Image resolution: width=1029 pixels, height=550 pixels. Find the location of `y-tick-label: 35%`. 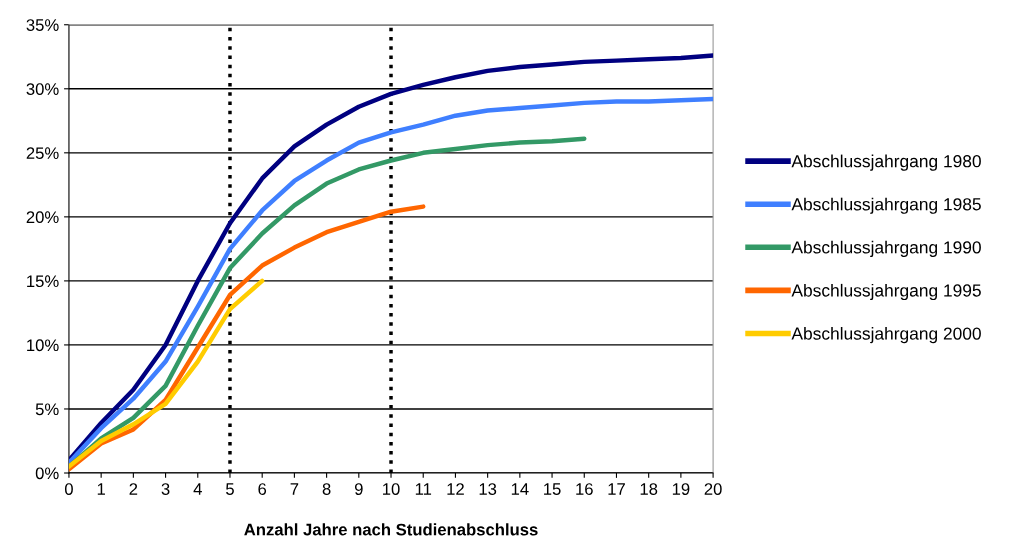

y-tick-label: 35% is located at coordinates (42, 25).